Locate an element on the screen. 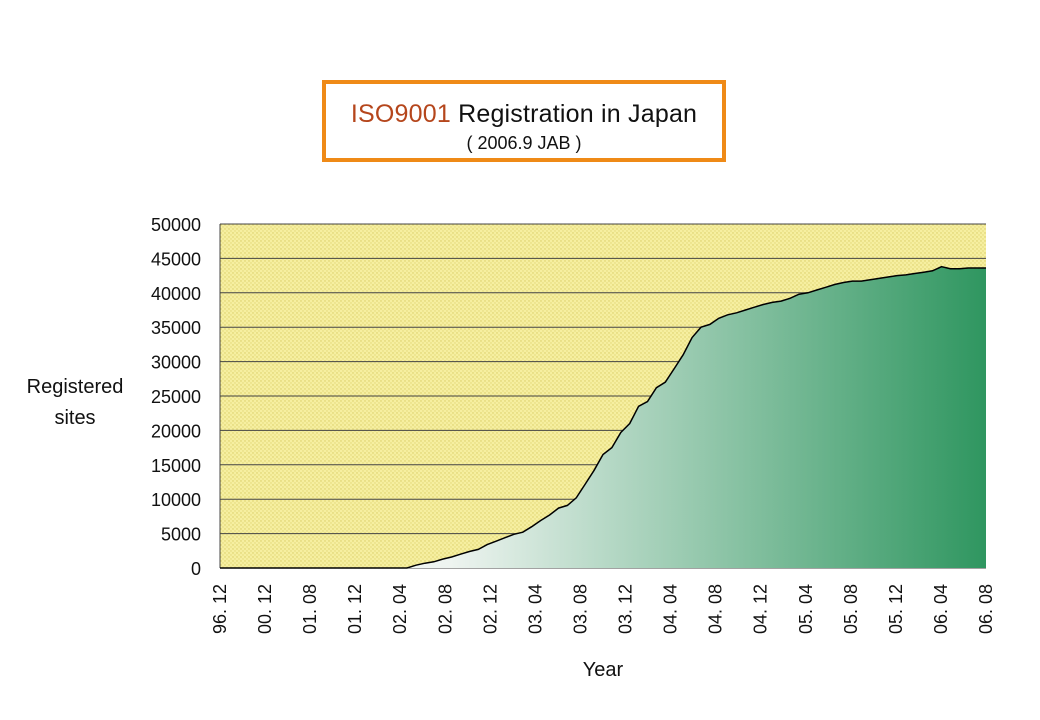 The width and height of the screenshot is (1040, 720). y-tick-label: 0 is located at coordinates (196, 569).